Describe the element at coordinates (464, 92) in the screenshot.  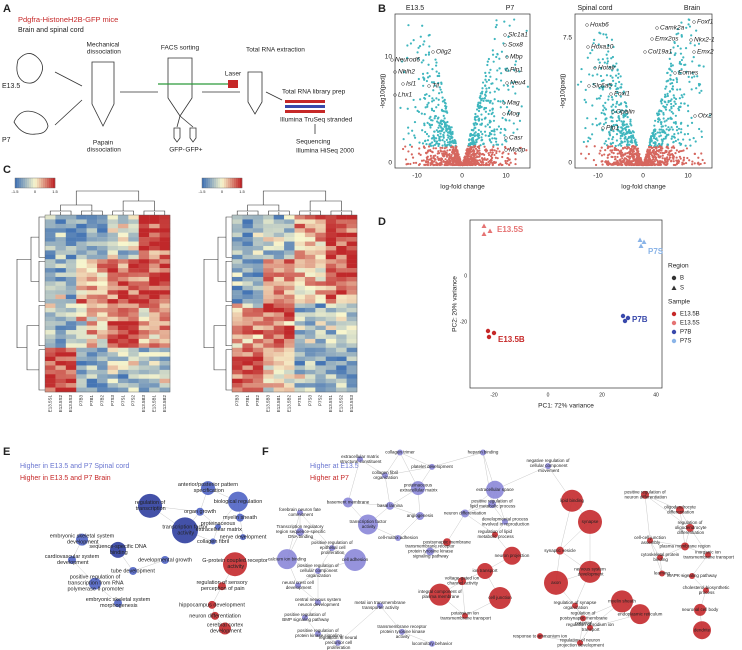
I see `points` at that location.